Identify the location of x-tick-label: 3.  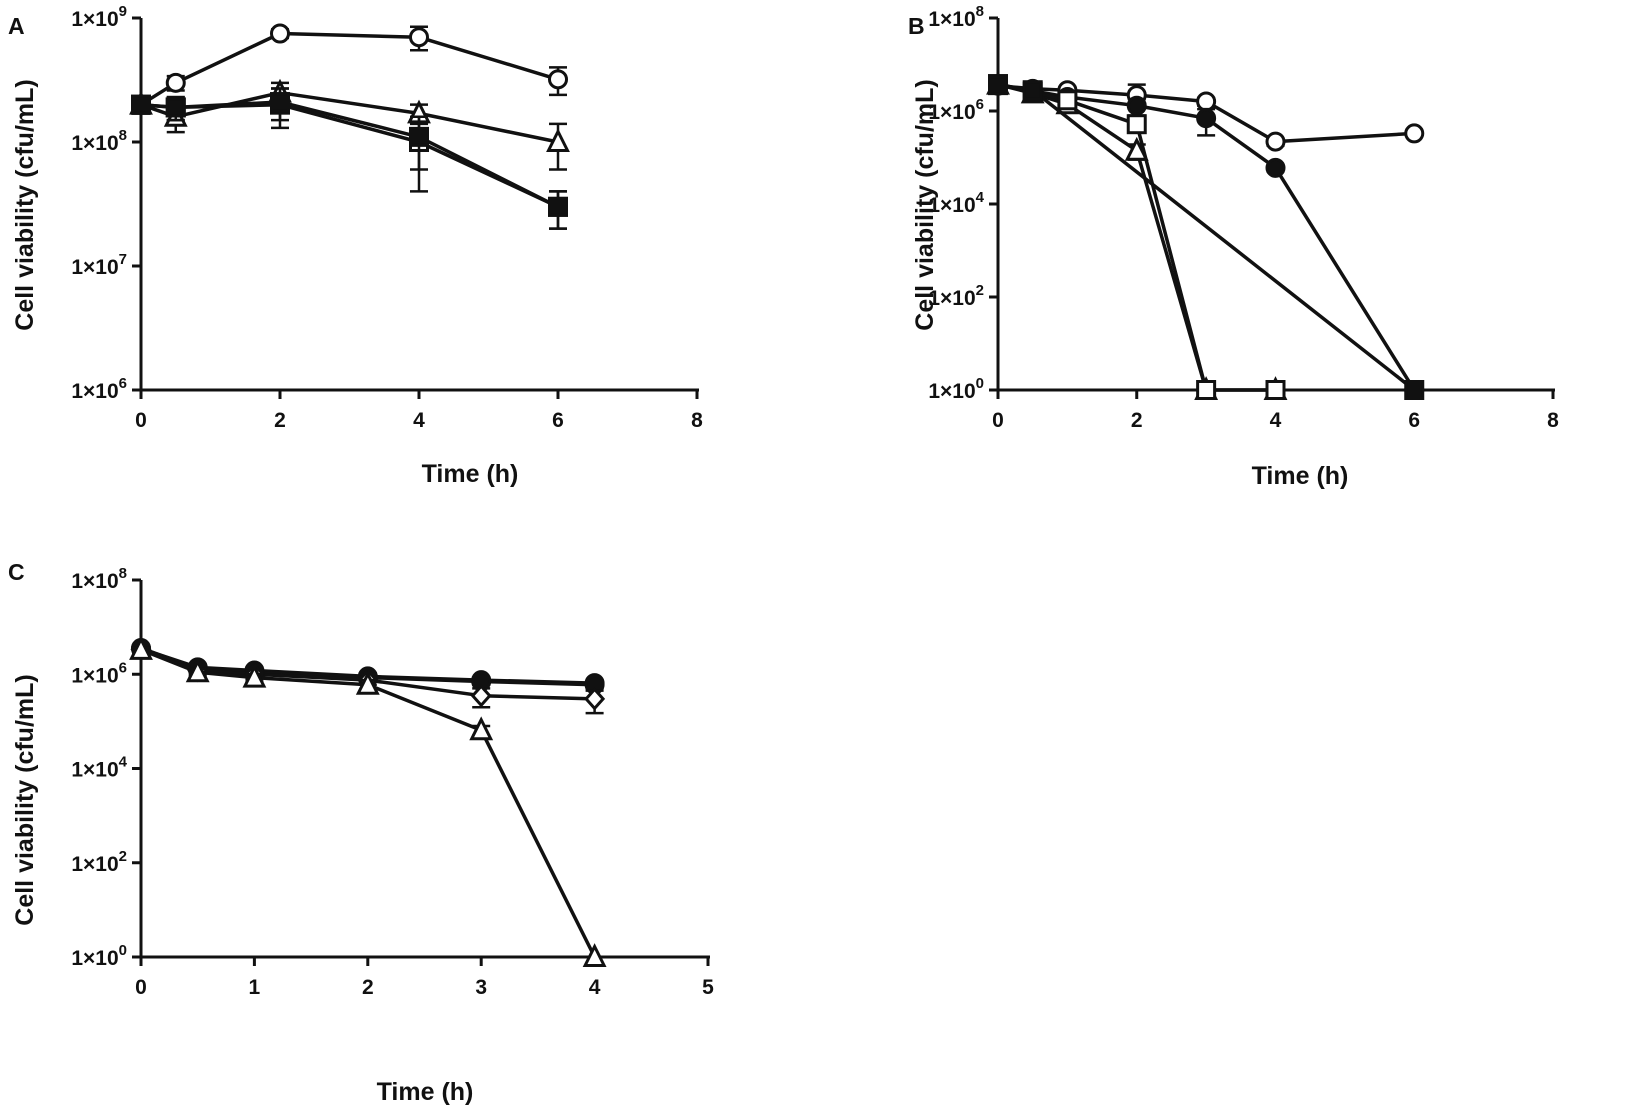
(481, 987).